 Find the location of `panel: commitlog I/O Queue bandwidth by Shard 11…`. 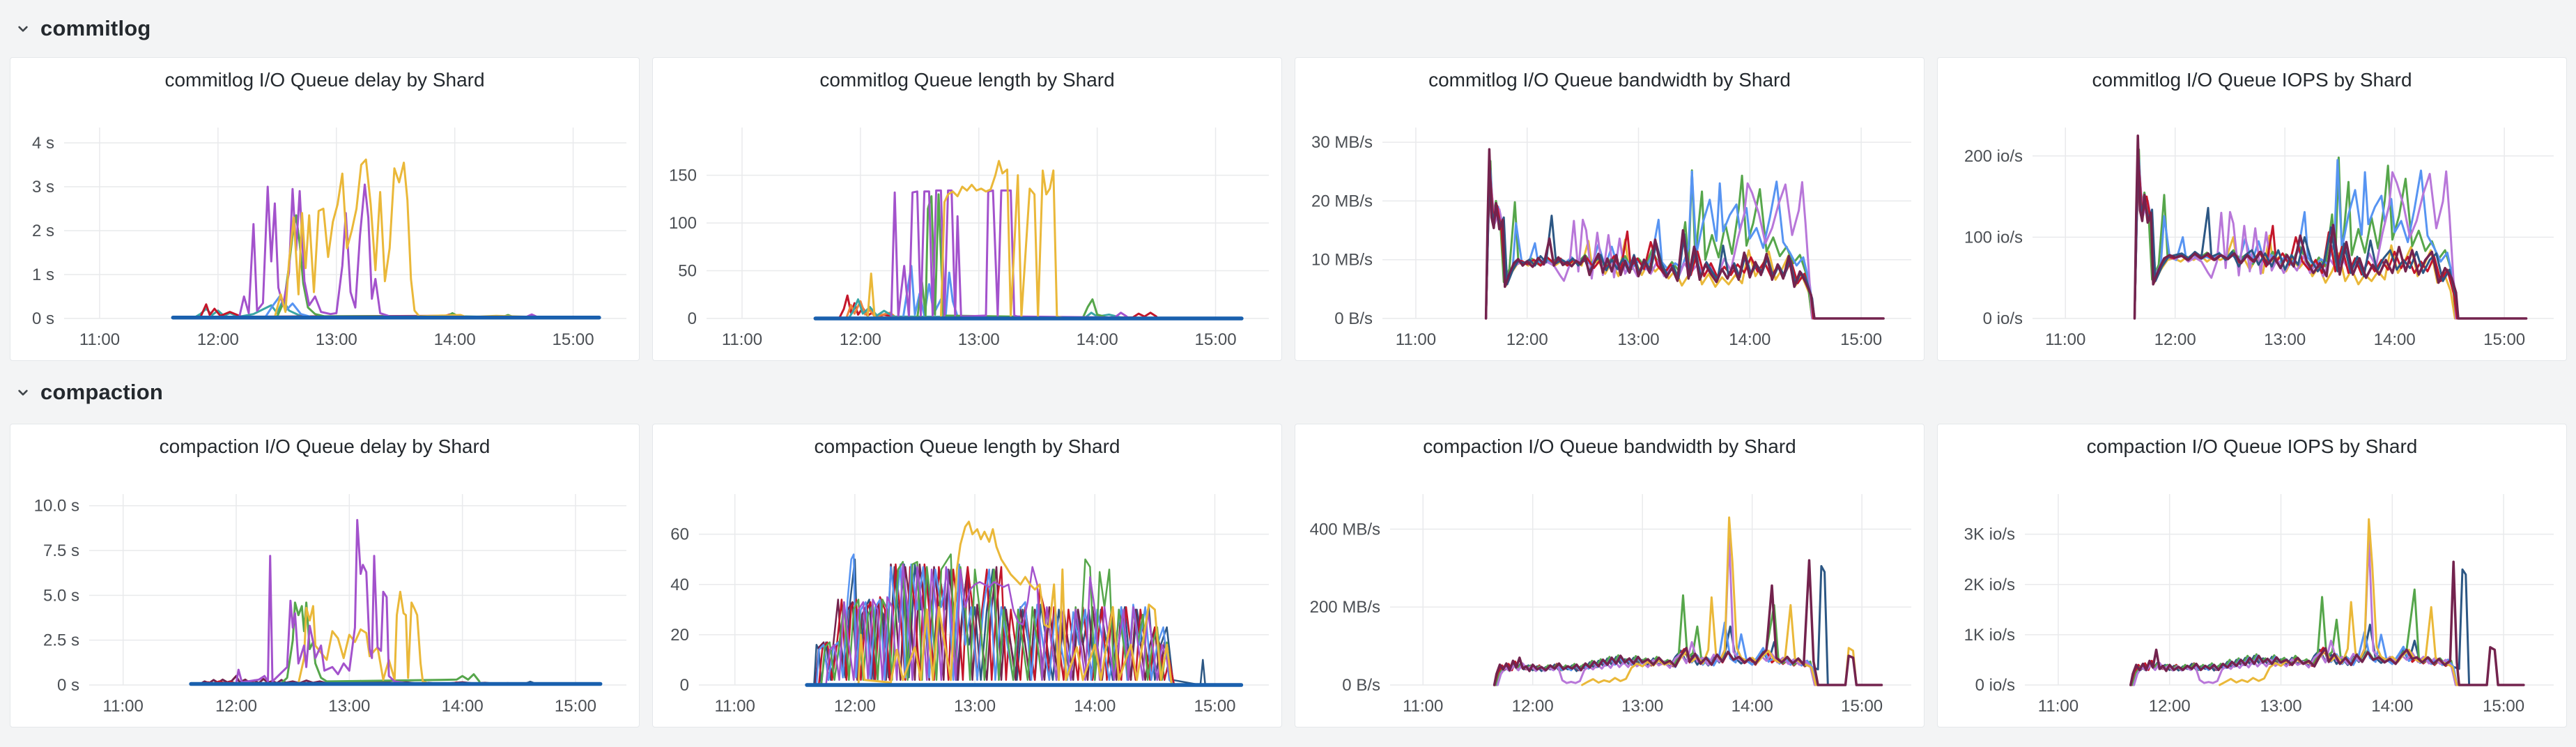

panel: commitlog I/O Queue bandwidth by Shard 11… is located at coordinates (1610, 209).